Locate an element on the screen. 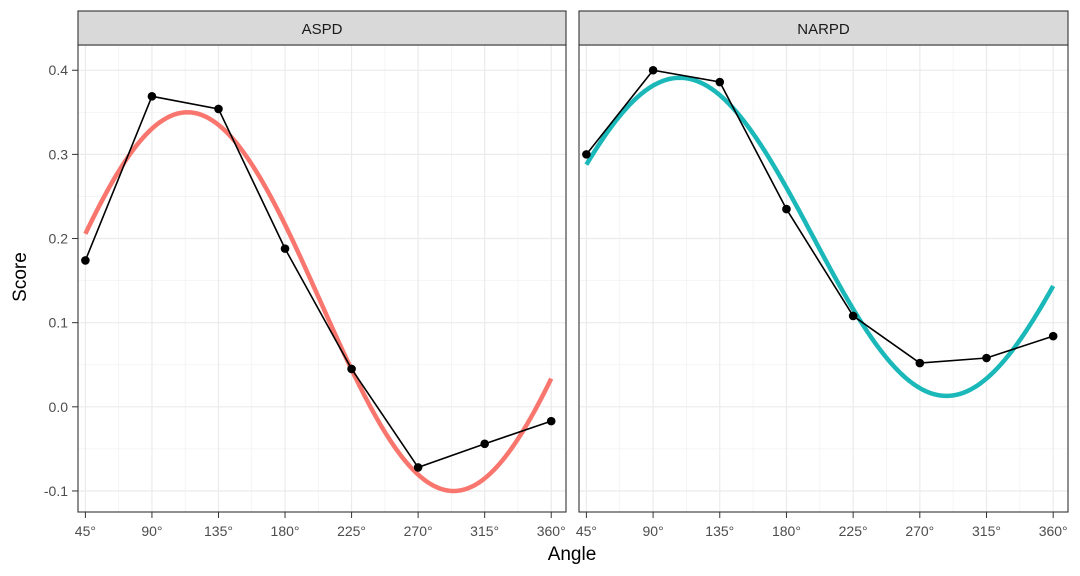 Image resolution: width=1080 pixels, height=576 pixels. x-axis-aspd: 45° 90° 135° 180° 225° 270° 315° 360° is located at coordinates (320, 525).